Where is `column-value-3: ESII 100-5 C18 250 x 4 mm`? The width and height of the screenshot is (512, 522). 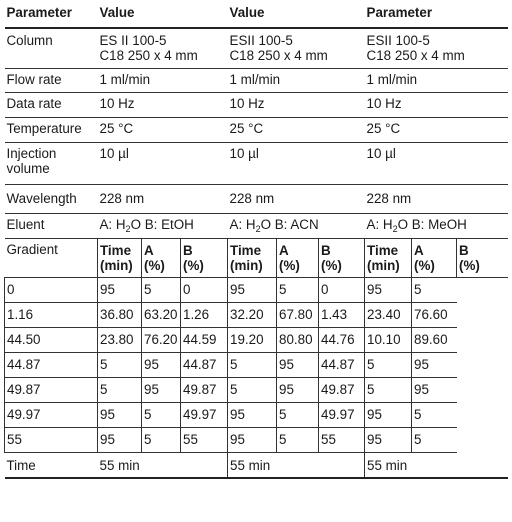
column-value-3: ESII 100-5 C18 250 x 4 mm is located at coordinates (415, 48).